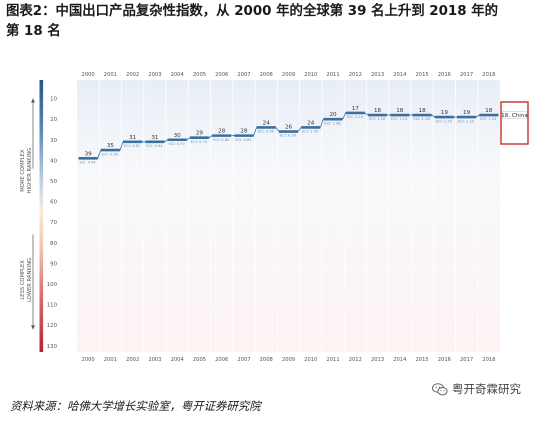 Image resolution: width=550 pixels, height=421 pixels. What do you see at coordinates (221, 140) in the screenshot?
I see `eci-label: ECI: 0.80` at bounding box center [221, 140].